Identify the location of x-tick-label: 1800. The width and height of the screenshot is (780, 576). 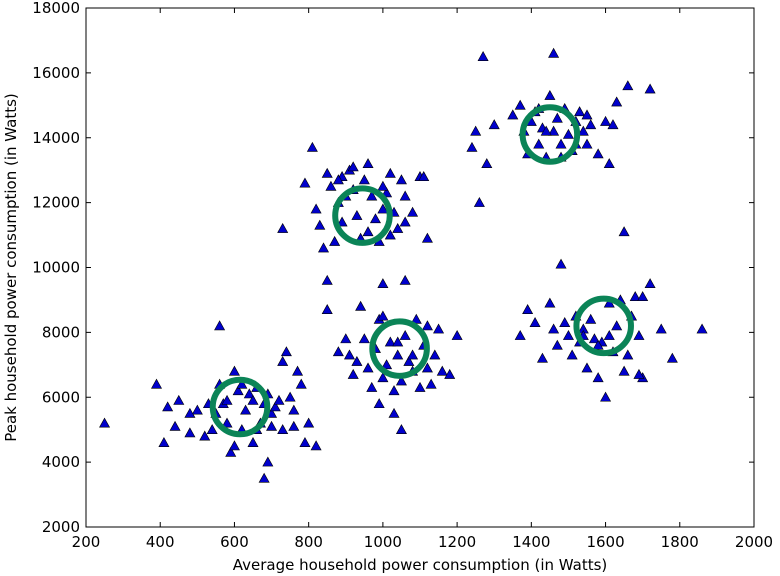
(680, 542).